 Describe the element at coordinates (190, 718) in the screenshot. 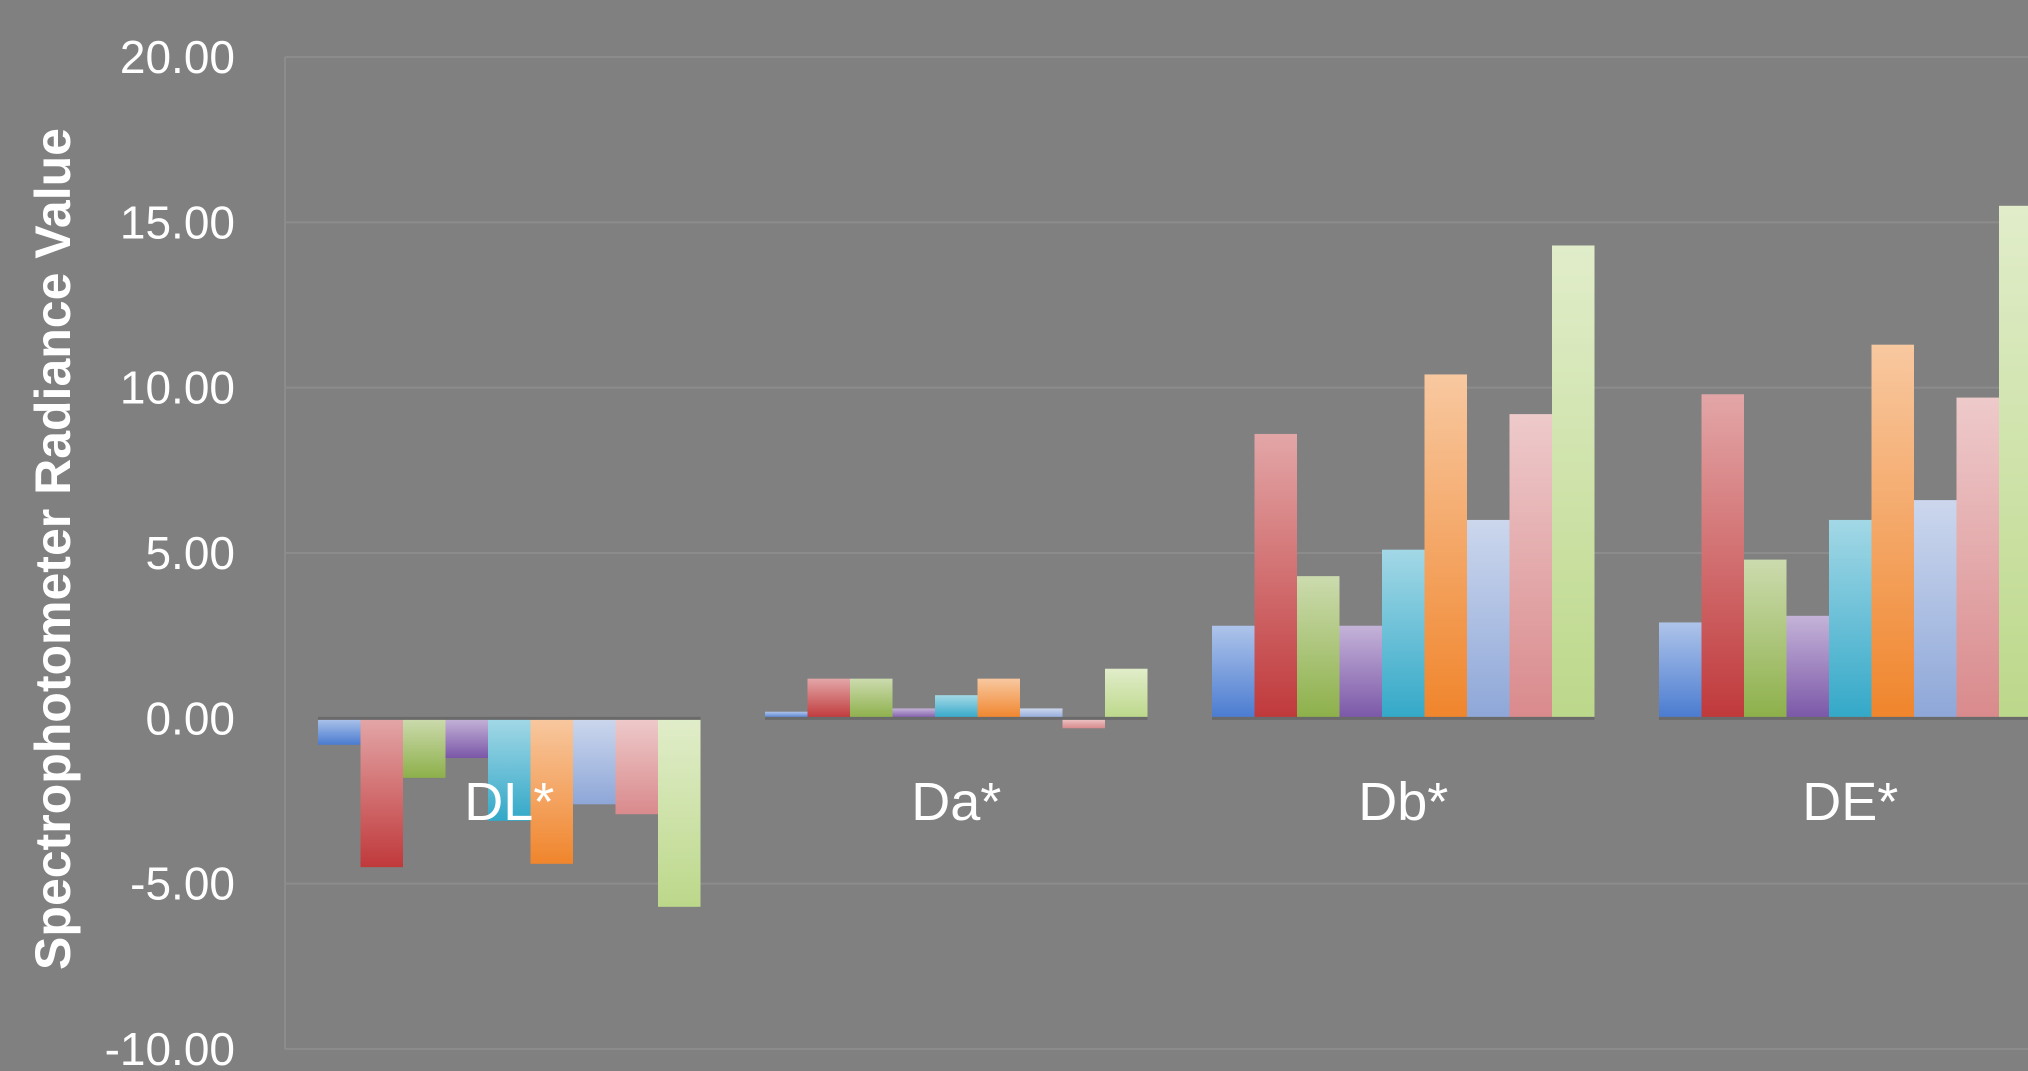

I see `y-tick-label: 0.00` at that location.